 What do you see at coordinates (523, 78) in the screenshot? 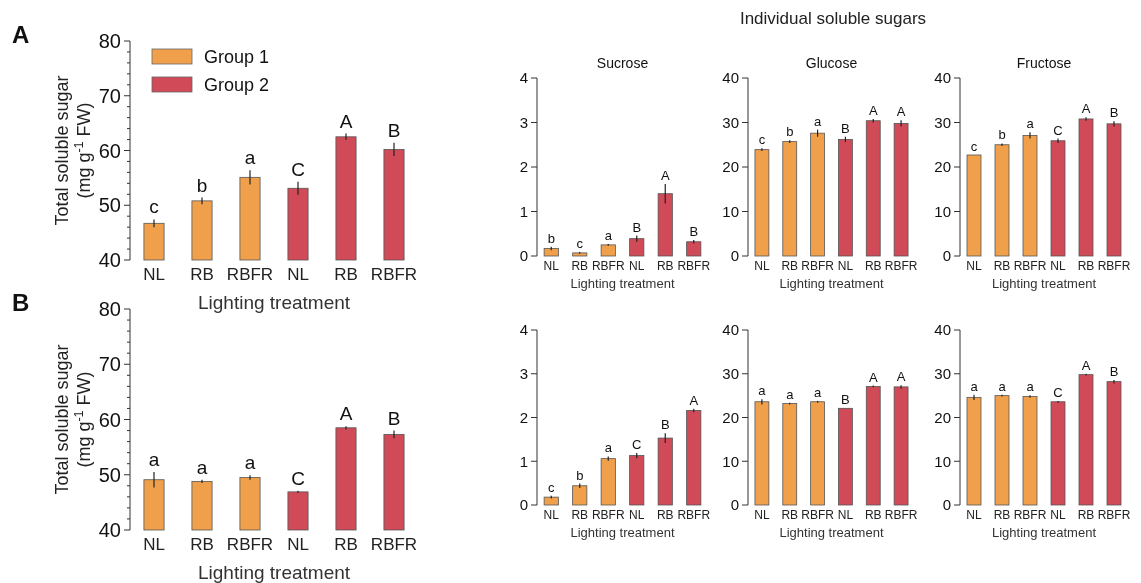
I see `y-tick-label: 4` at bounding box center [523, 78].